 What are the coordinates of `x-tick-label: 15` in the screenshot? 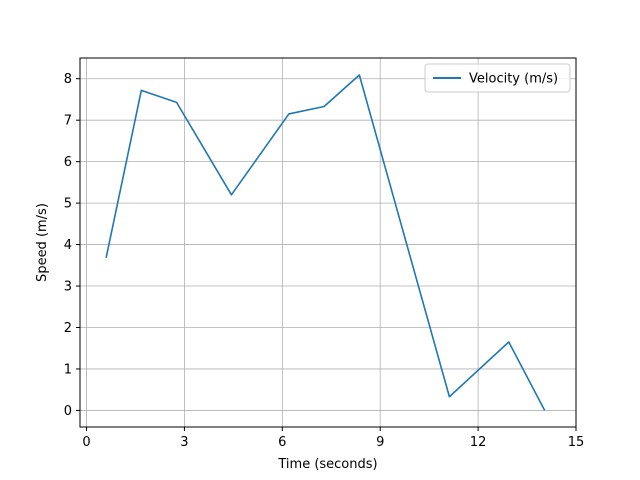 It's located at (576, 442).